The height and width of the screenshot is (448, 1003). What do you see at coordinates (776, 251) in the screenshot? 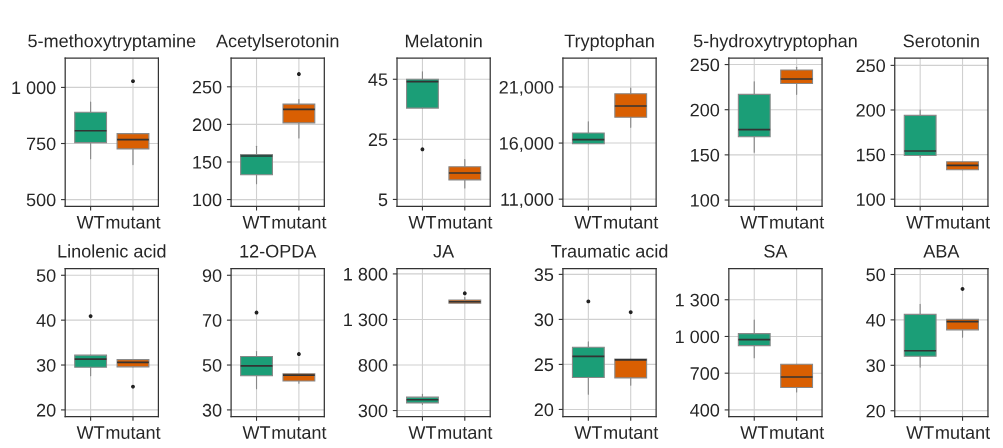
I see `chart-title: SA` at bounding box center [776, 251].